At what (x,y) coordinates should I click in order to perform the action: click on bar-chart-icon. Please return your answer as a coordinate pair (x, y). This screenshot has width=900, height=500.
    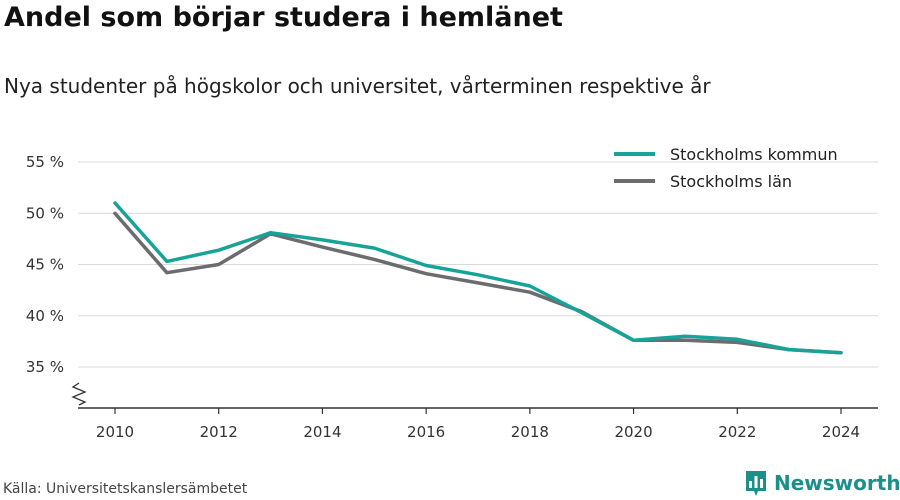
    Looking at the image, I should click on (756, 483).